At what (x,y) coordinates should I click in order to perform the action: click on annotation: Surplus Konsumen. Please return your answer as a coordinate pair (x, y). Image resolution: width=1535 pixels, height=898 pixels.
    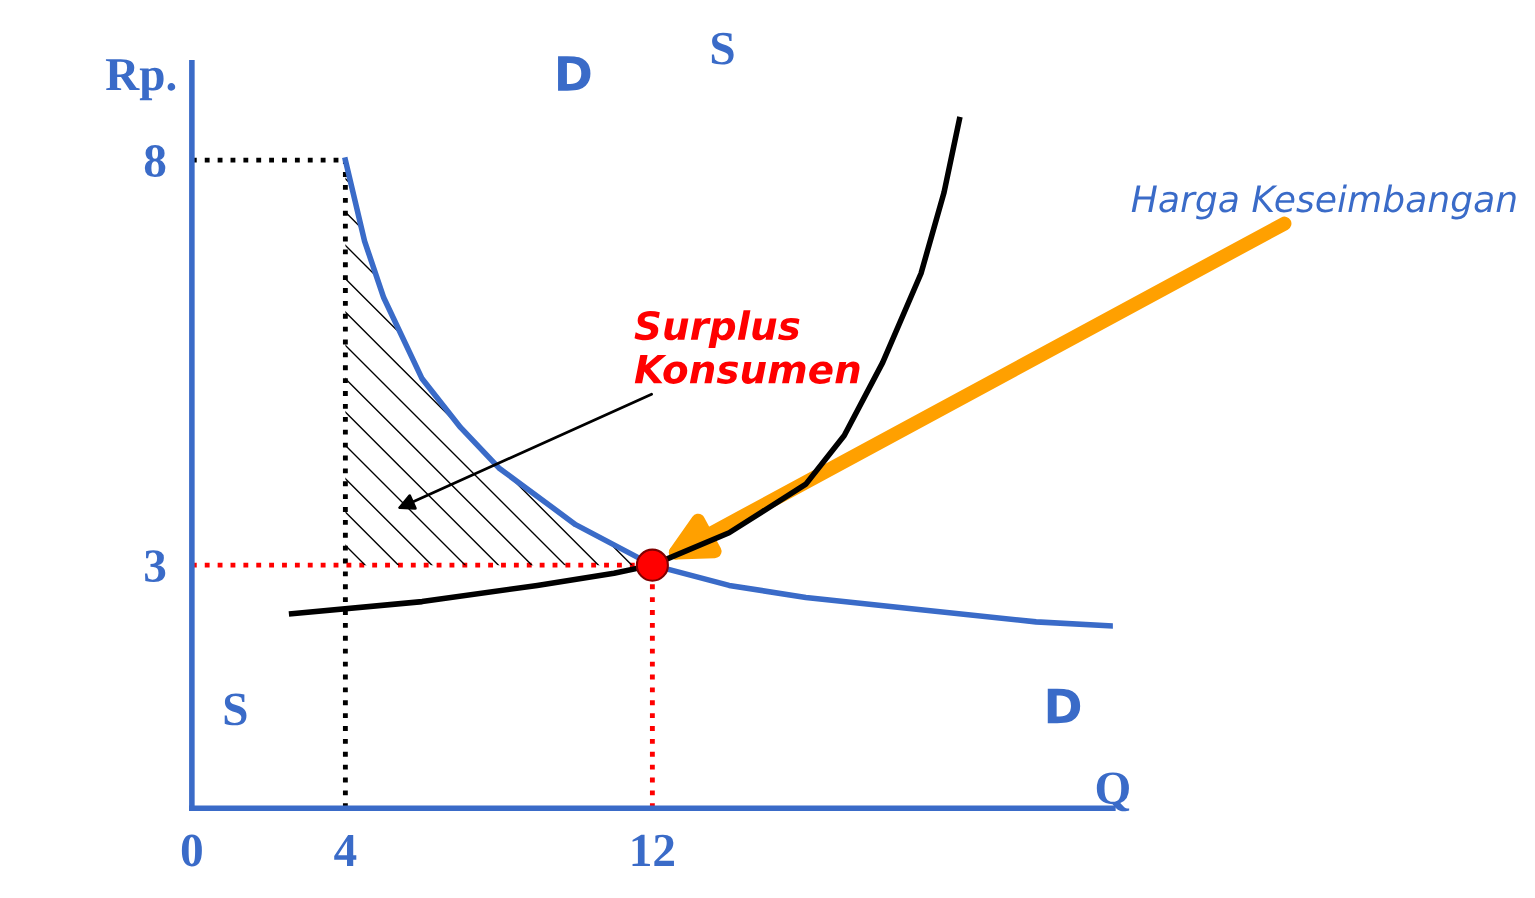
    Looking at the image, I should click on (747, 347).